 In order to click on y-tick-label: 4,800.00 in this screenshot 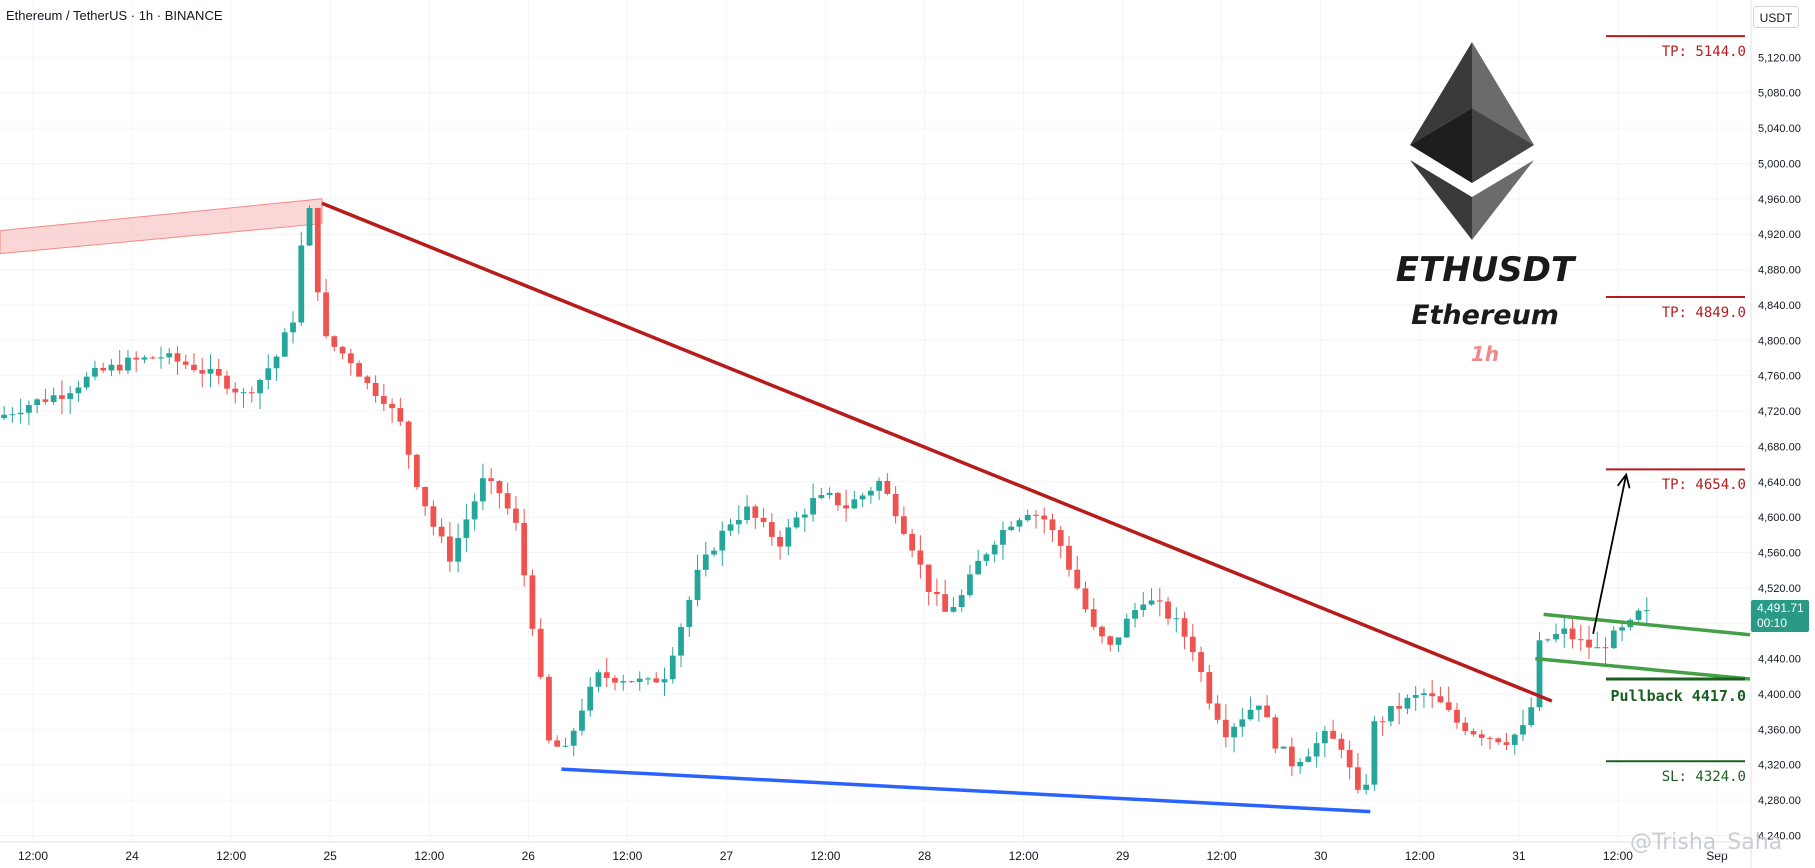, I will do `click(1779, 341)`.